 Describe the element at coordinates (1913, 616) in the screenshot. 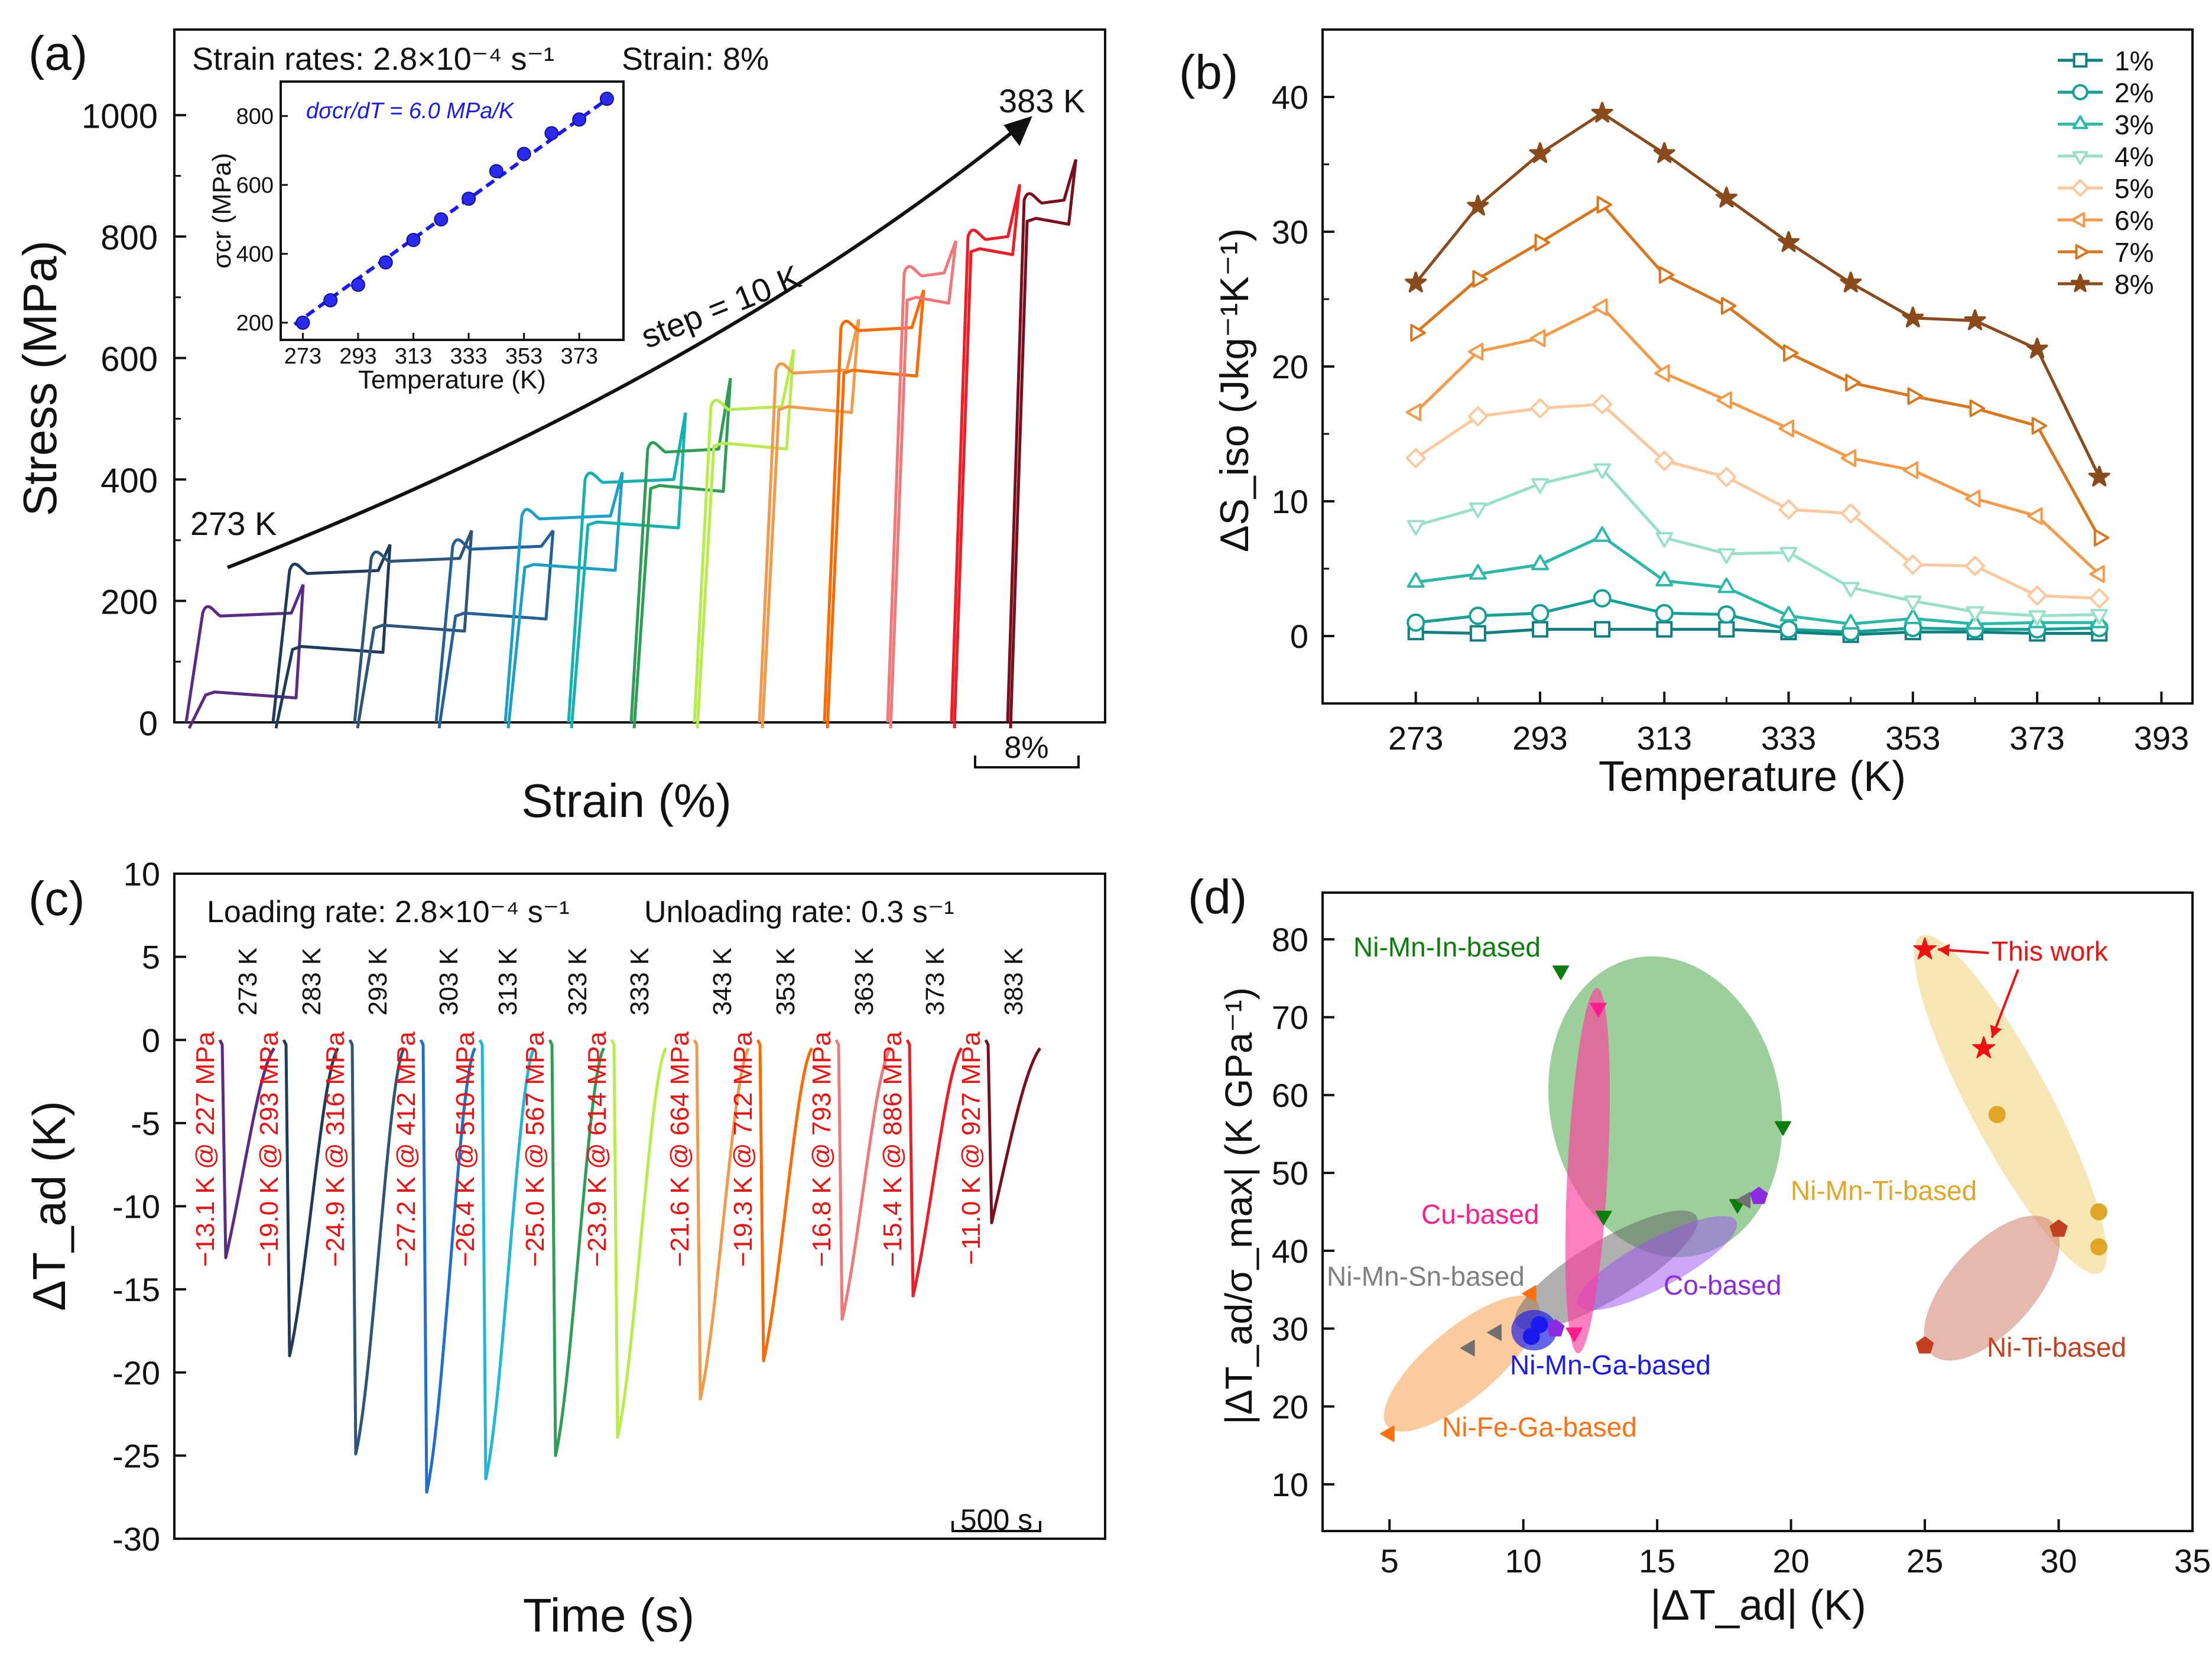

I see `series-point-3%` at that location.